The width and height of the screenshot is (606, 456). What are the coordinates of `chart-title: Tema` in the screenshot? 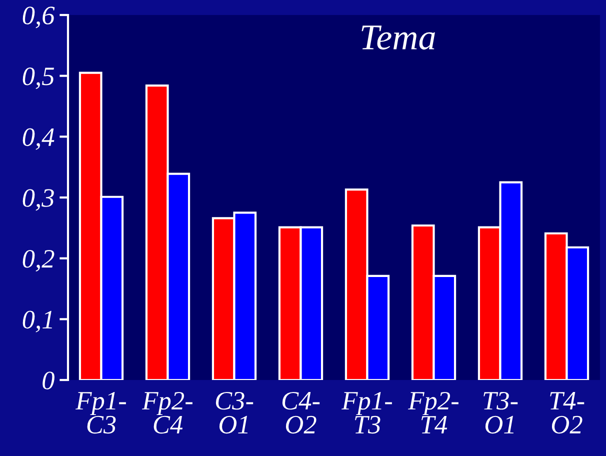 It's located at (398, 38).